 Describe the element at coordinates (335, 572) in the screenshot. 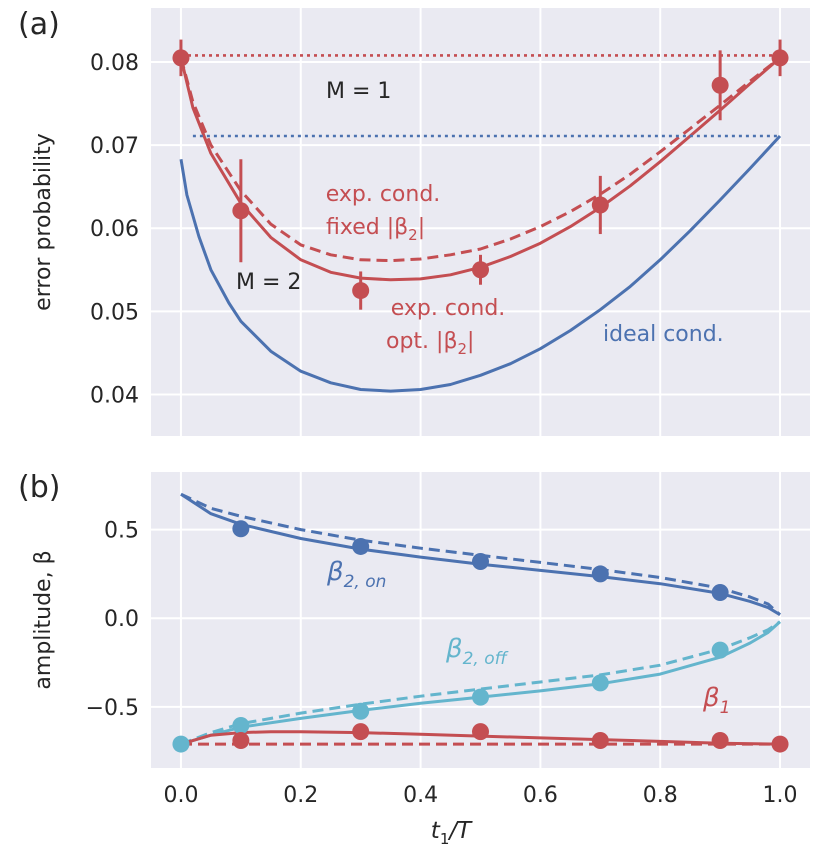

I see `beta-on-symbol: β` at that location.